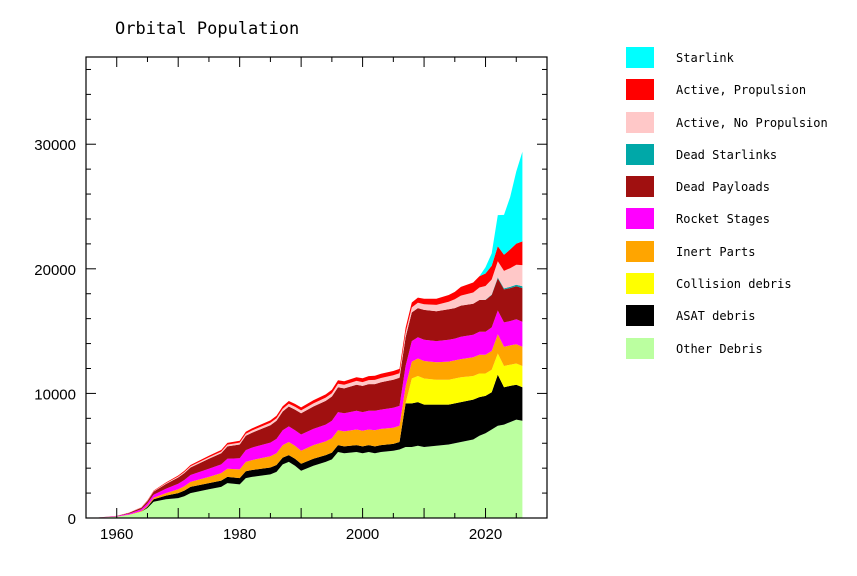  What do you see at coordinates (55, 394) in the screenshot?
I see `y-tick-label: 10000` at bounding box center [55, 394].